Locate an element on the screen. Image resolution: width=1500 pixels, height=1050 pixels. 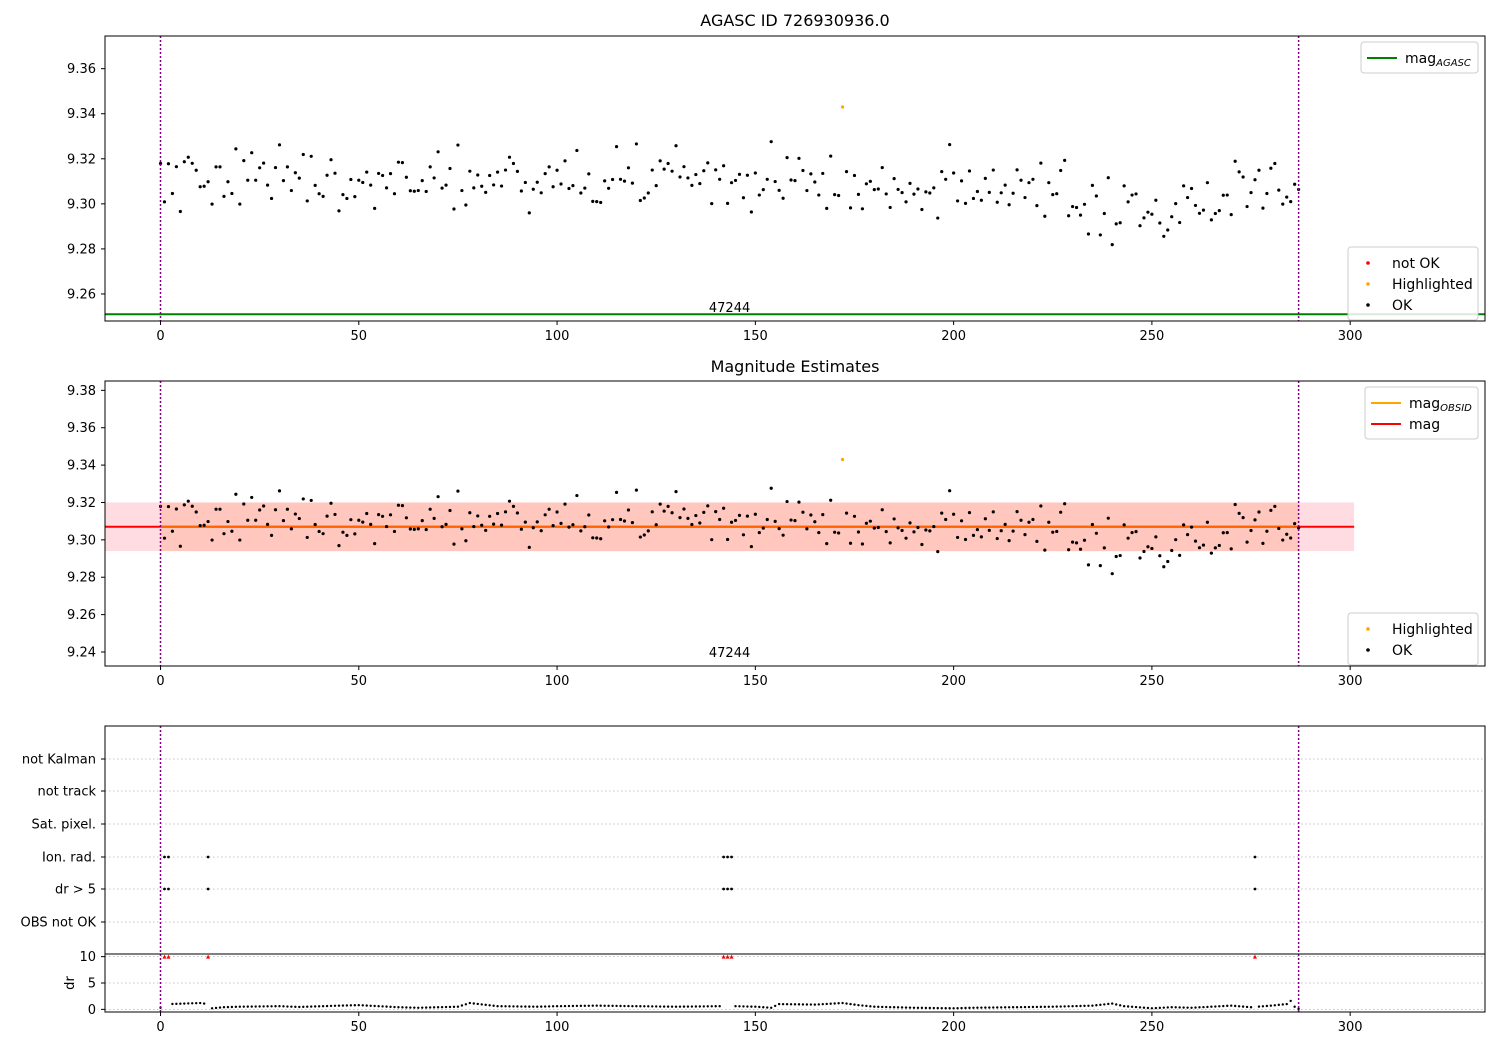
p2-y-tick-label: 9.36 is located at coordinates (81, 428).